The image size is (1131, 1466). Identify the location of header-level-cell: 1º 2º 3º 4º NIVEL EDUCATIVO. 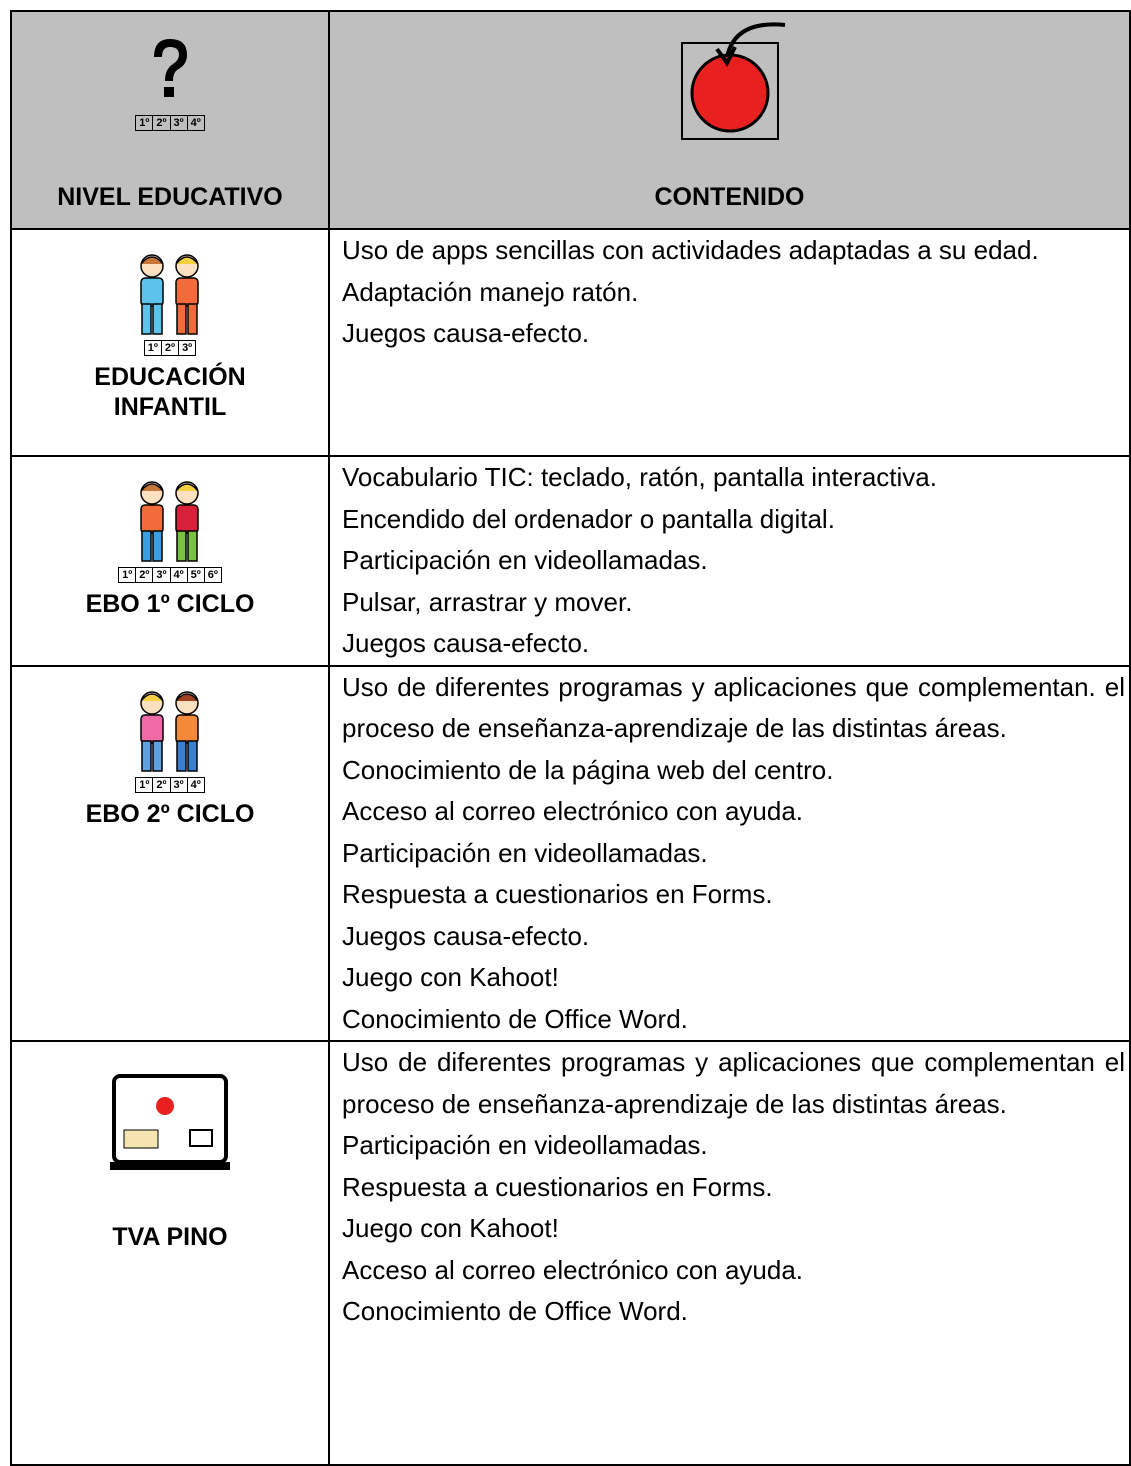
(170, 120).